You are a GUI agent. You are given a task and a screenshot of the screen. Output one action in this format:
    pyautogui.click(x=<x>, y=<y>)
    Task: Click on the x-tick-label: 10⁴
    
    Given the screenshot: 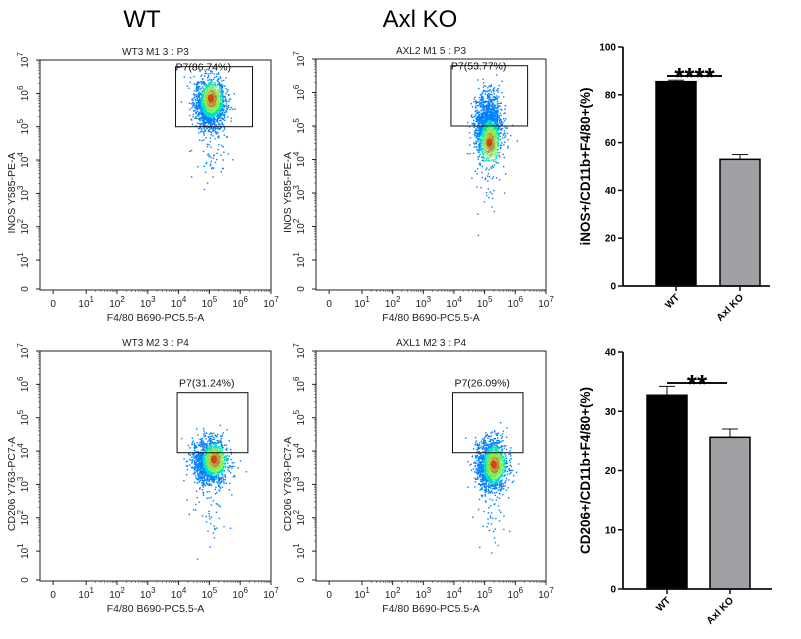 What is the action you would take?
    pyautogui.click(x=454, y=302)
    